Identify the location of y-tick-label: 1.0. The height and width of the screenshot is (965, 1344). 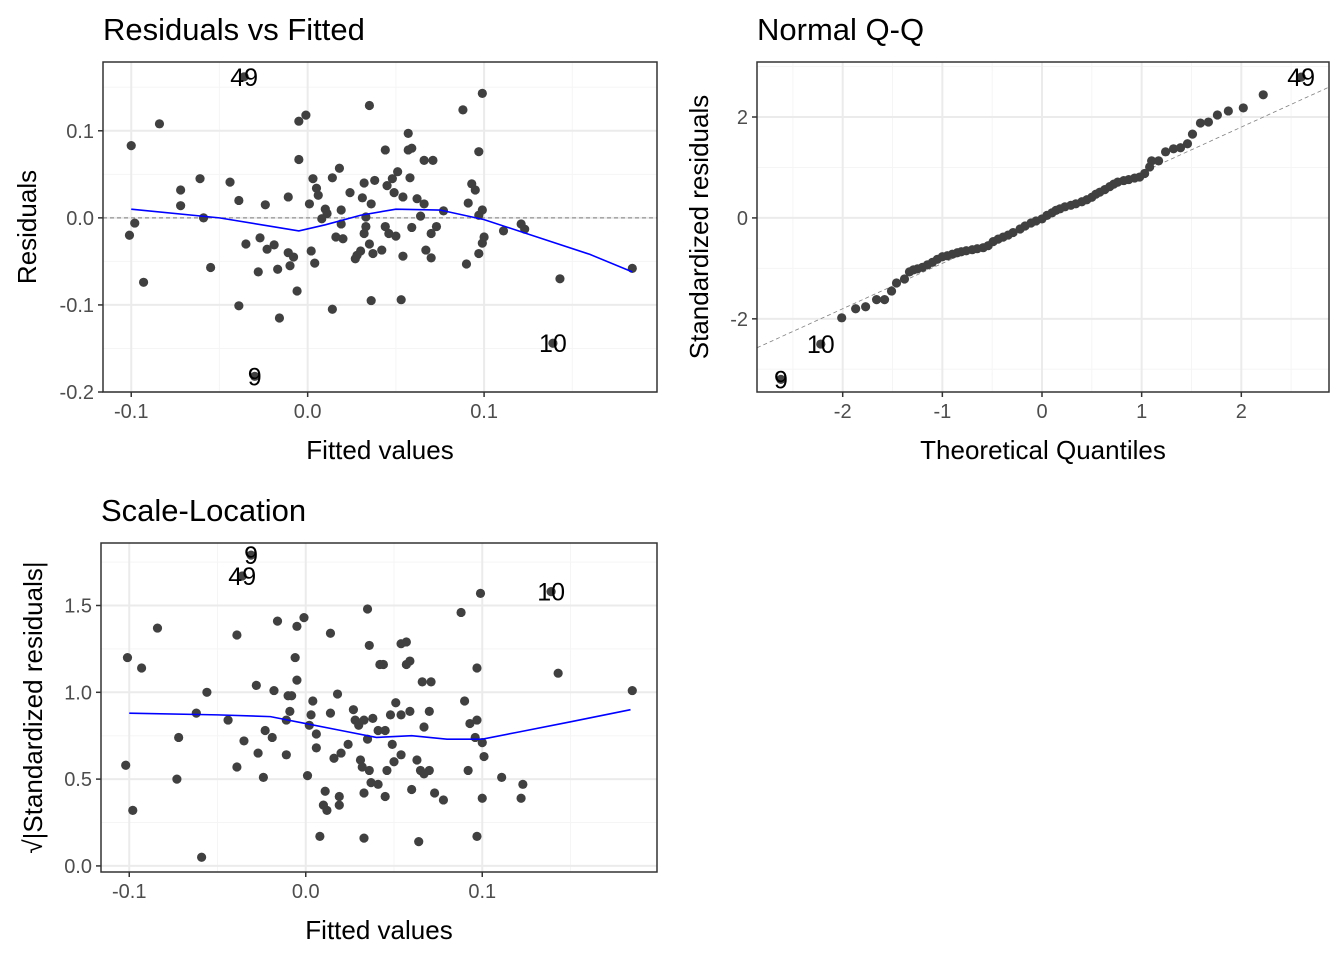
(78, 693).